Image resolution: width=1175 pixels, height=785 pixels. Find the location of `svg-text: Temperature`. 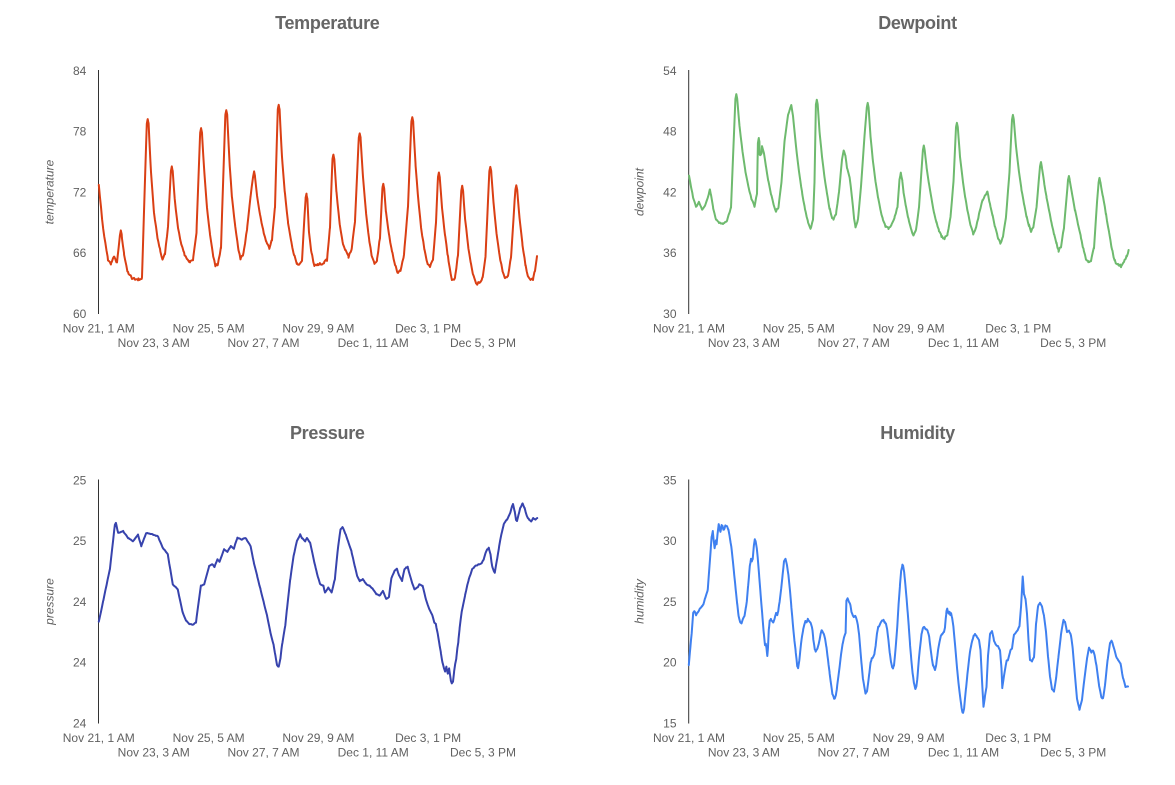

svg-text: Temperature is located at coordinates (327, 23).